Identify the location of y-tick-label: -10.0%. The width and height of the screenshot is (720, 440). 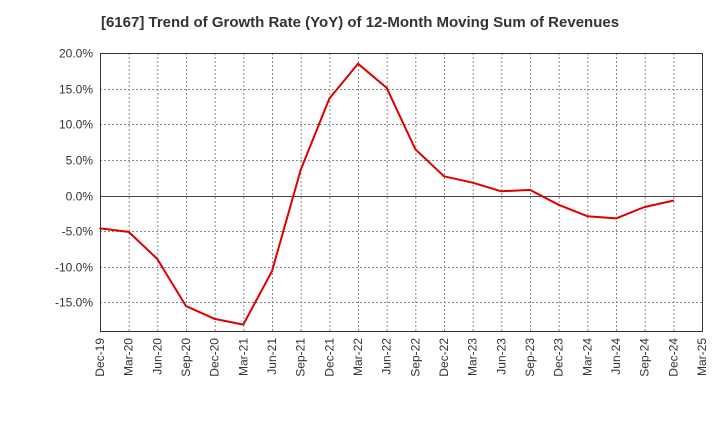
(74, 268).